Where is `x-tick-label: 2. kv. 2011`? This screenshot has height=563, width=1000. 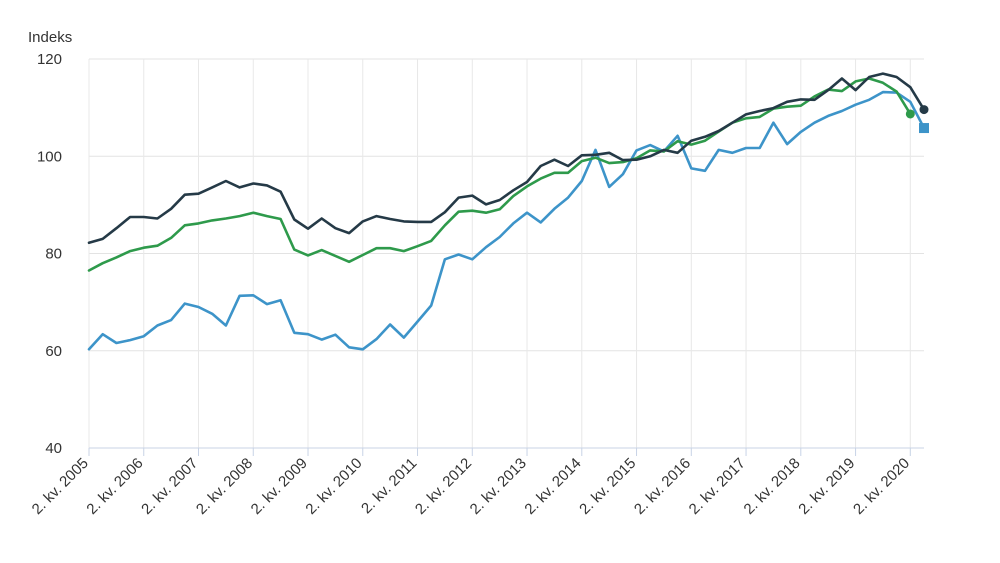 x-tick-label: 2. kv. 2011 is located at coordinates (389, 486).